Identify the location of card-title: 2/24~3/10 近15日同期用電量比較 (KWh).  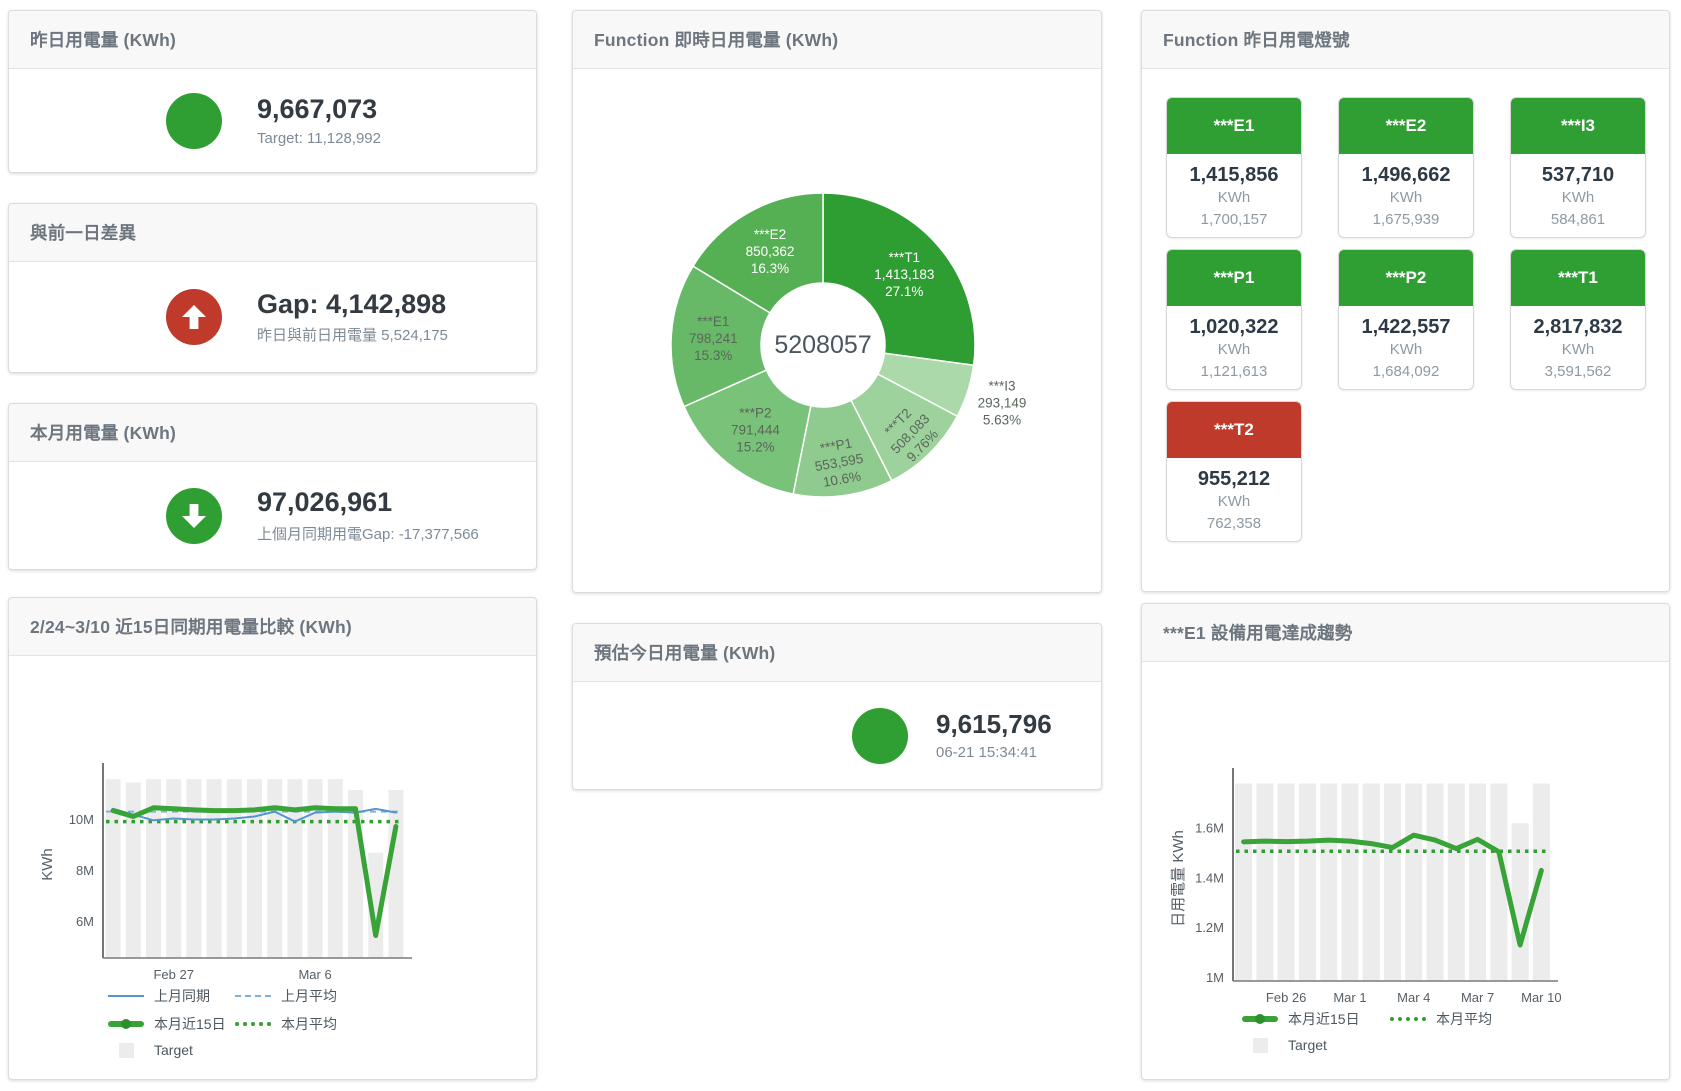
(272, 627).